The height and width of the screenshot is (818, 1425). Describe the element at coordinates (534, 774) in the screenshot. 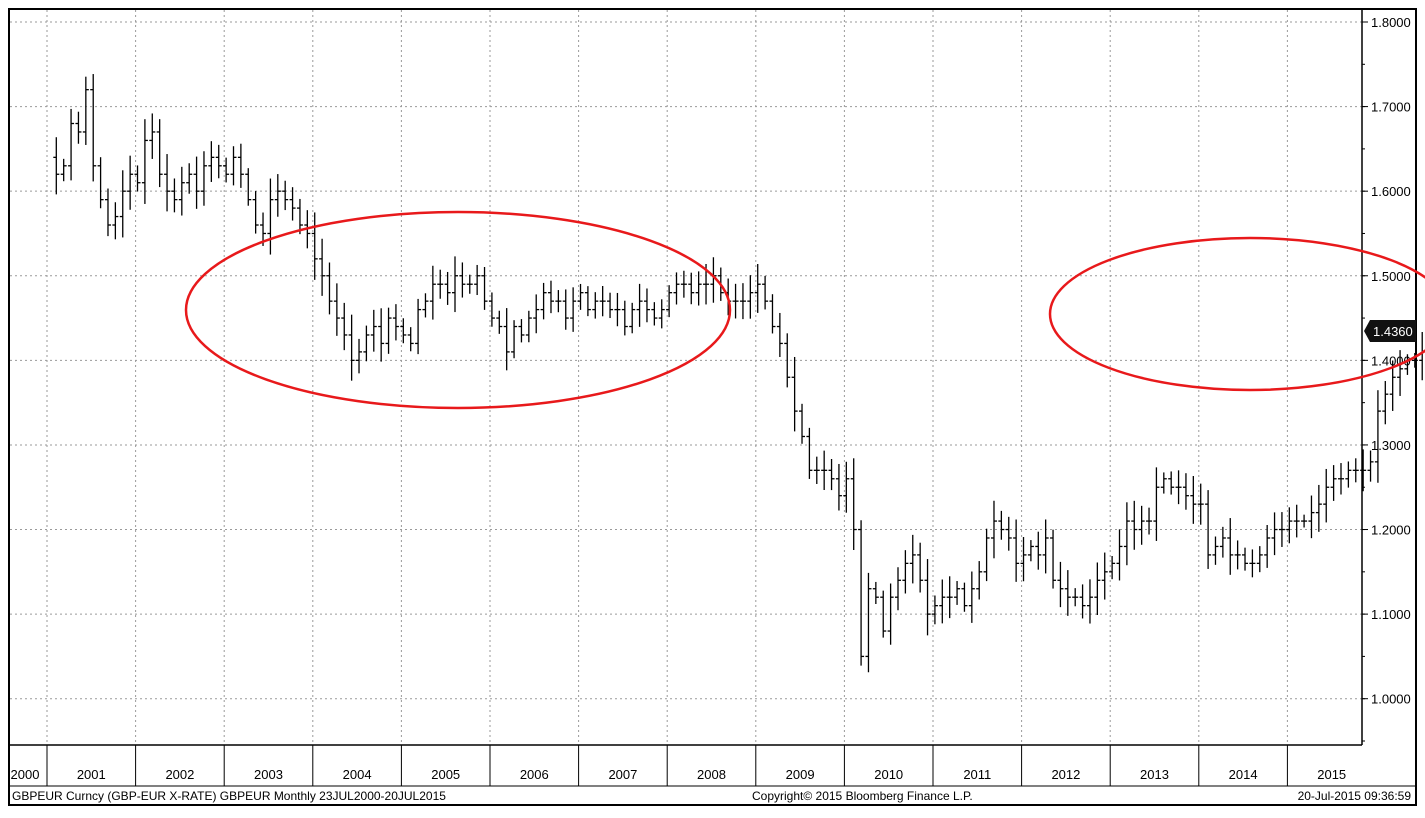

I see `x-tick-label: 2006` at that location.